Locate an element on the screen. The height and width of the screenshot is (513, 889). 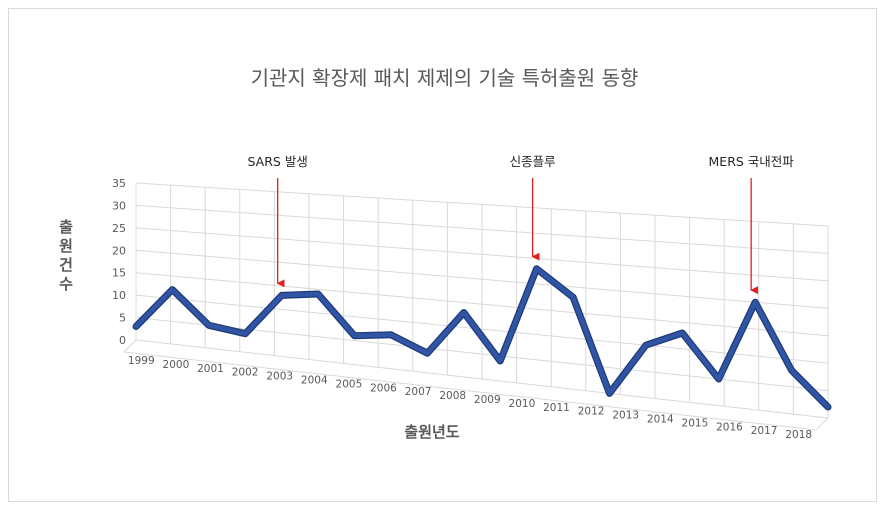
y-tick-label: 5 is located at coordinates (122, 318).